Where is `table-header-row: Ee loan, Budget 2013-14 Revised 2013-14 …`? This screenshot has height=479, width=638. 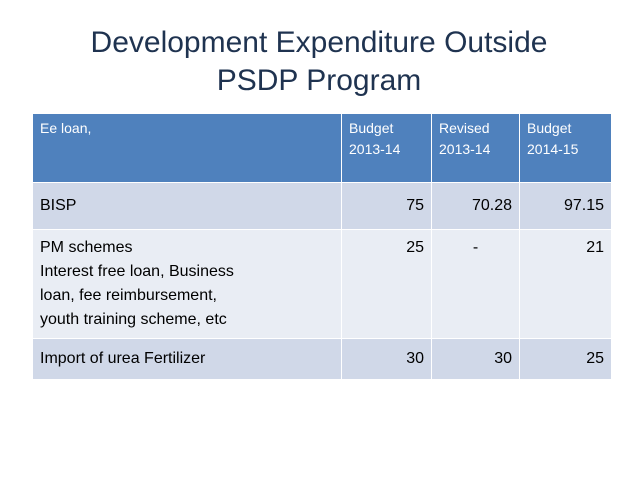 table-header-row: Ee loan, Budget 2013-14 Revised 2013-14 … is located at coordinates (322, 148).